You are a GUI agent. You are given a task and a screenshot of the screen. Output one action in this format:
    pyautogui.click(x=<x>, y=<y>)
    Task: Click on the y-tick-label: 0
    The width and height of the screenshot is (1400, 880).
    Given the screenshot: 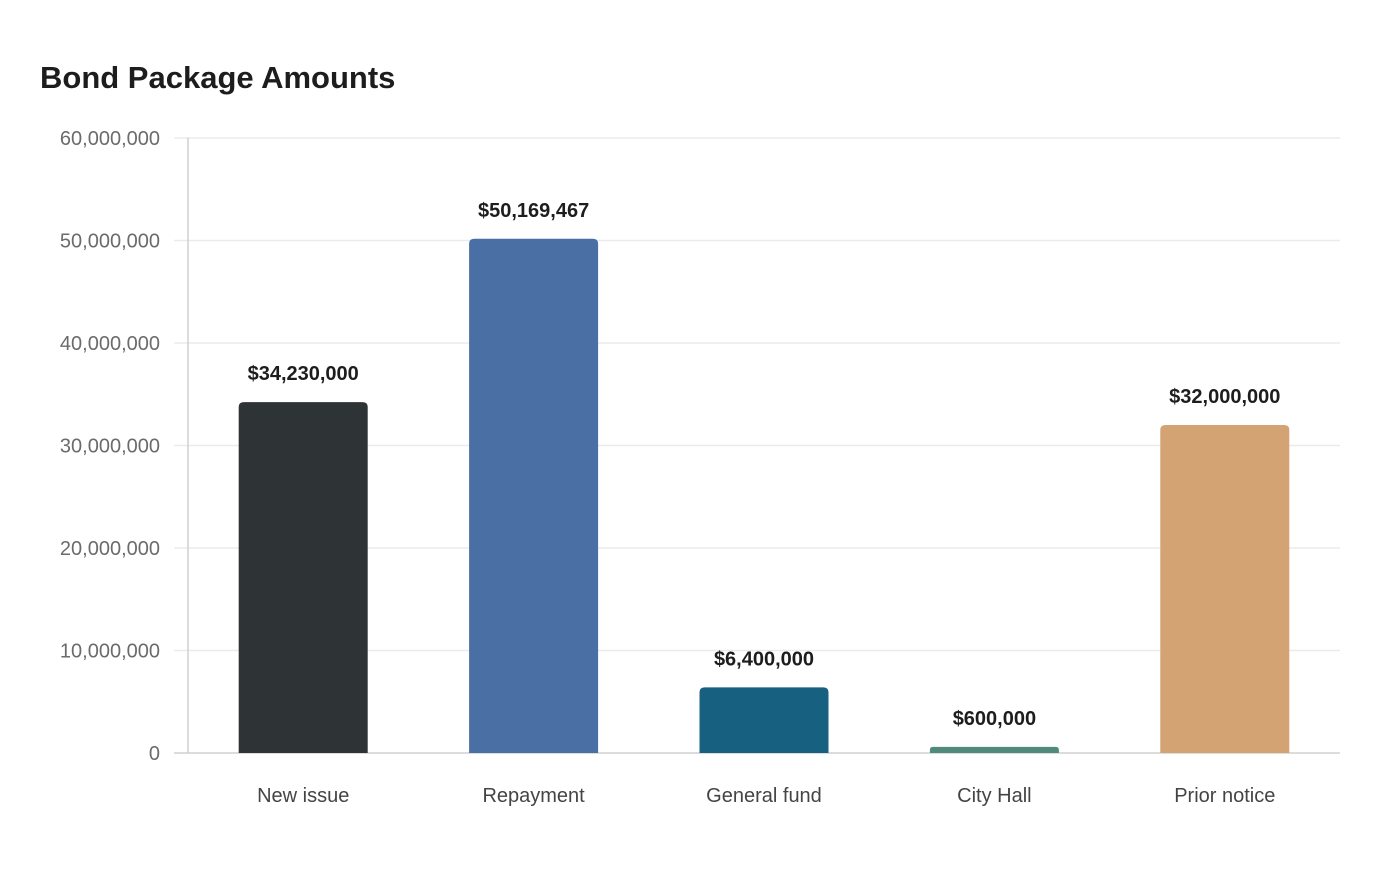 What is the action you would take?
    pyautogui.click(x=154, y=754)
    